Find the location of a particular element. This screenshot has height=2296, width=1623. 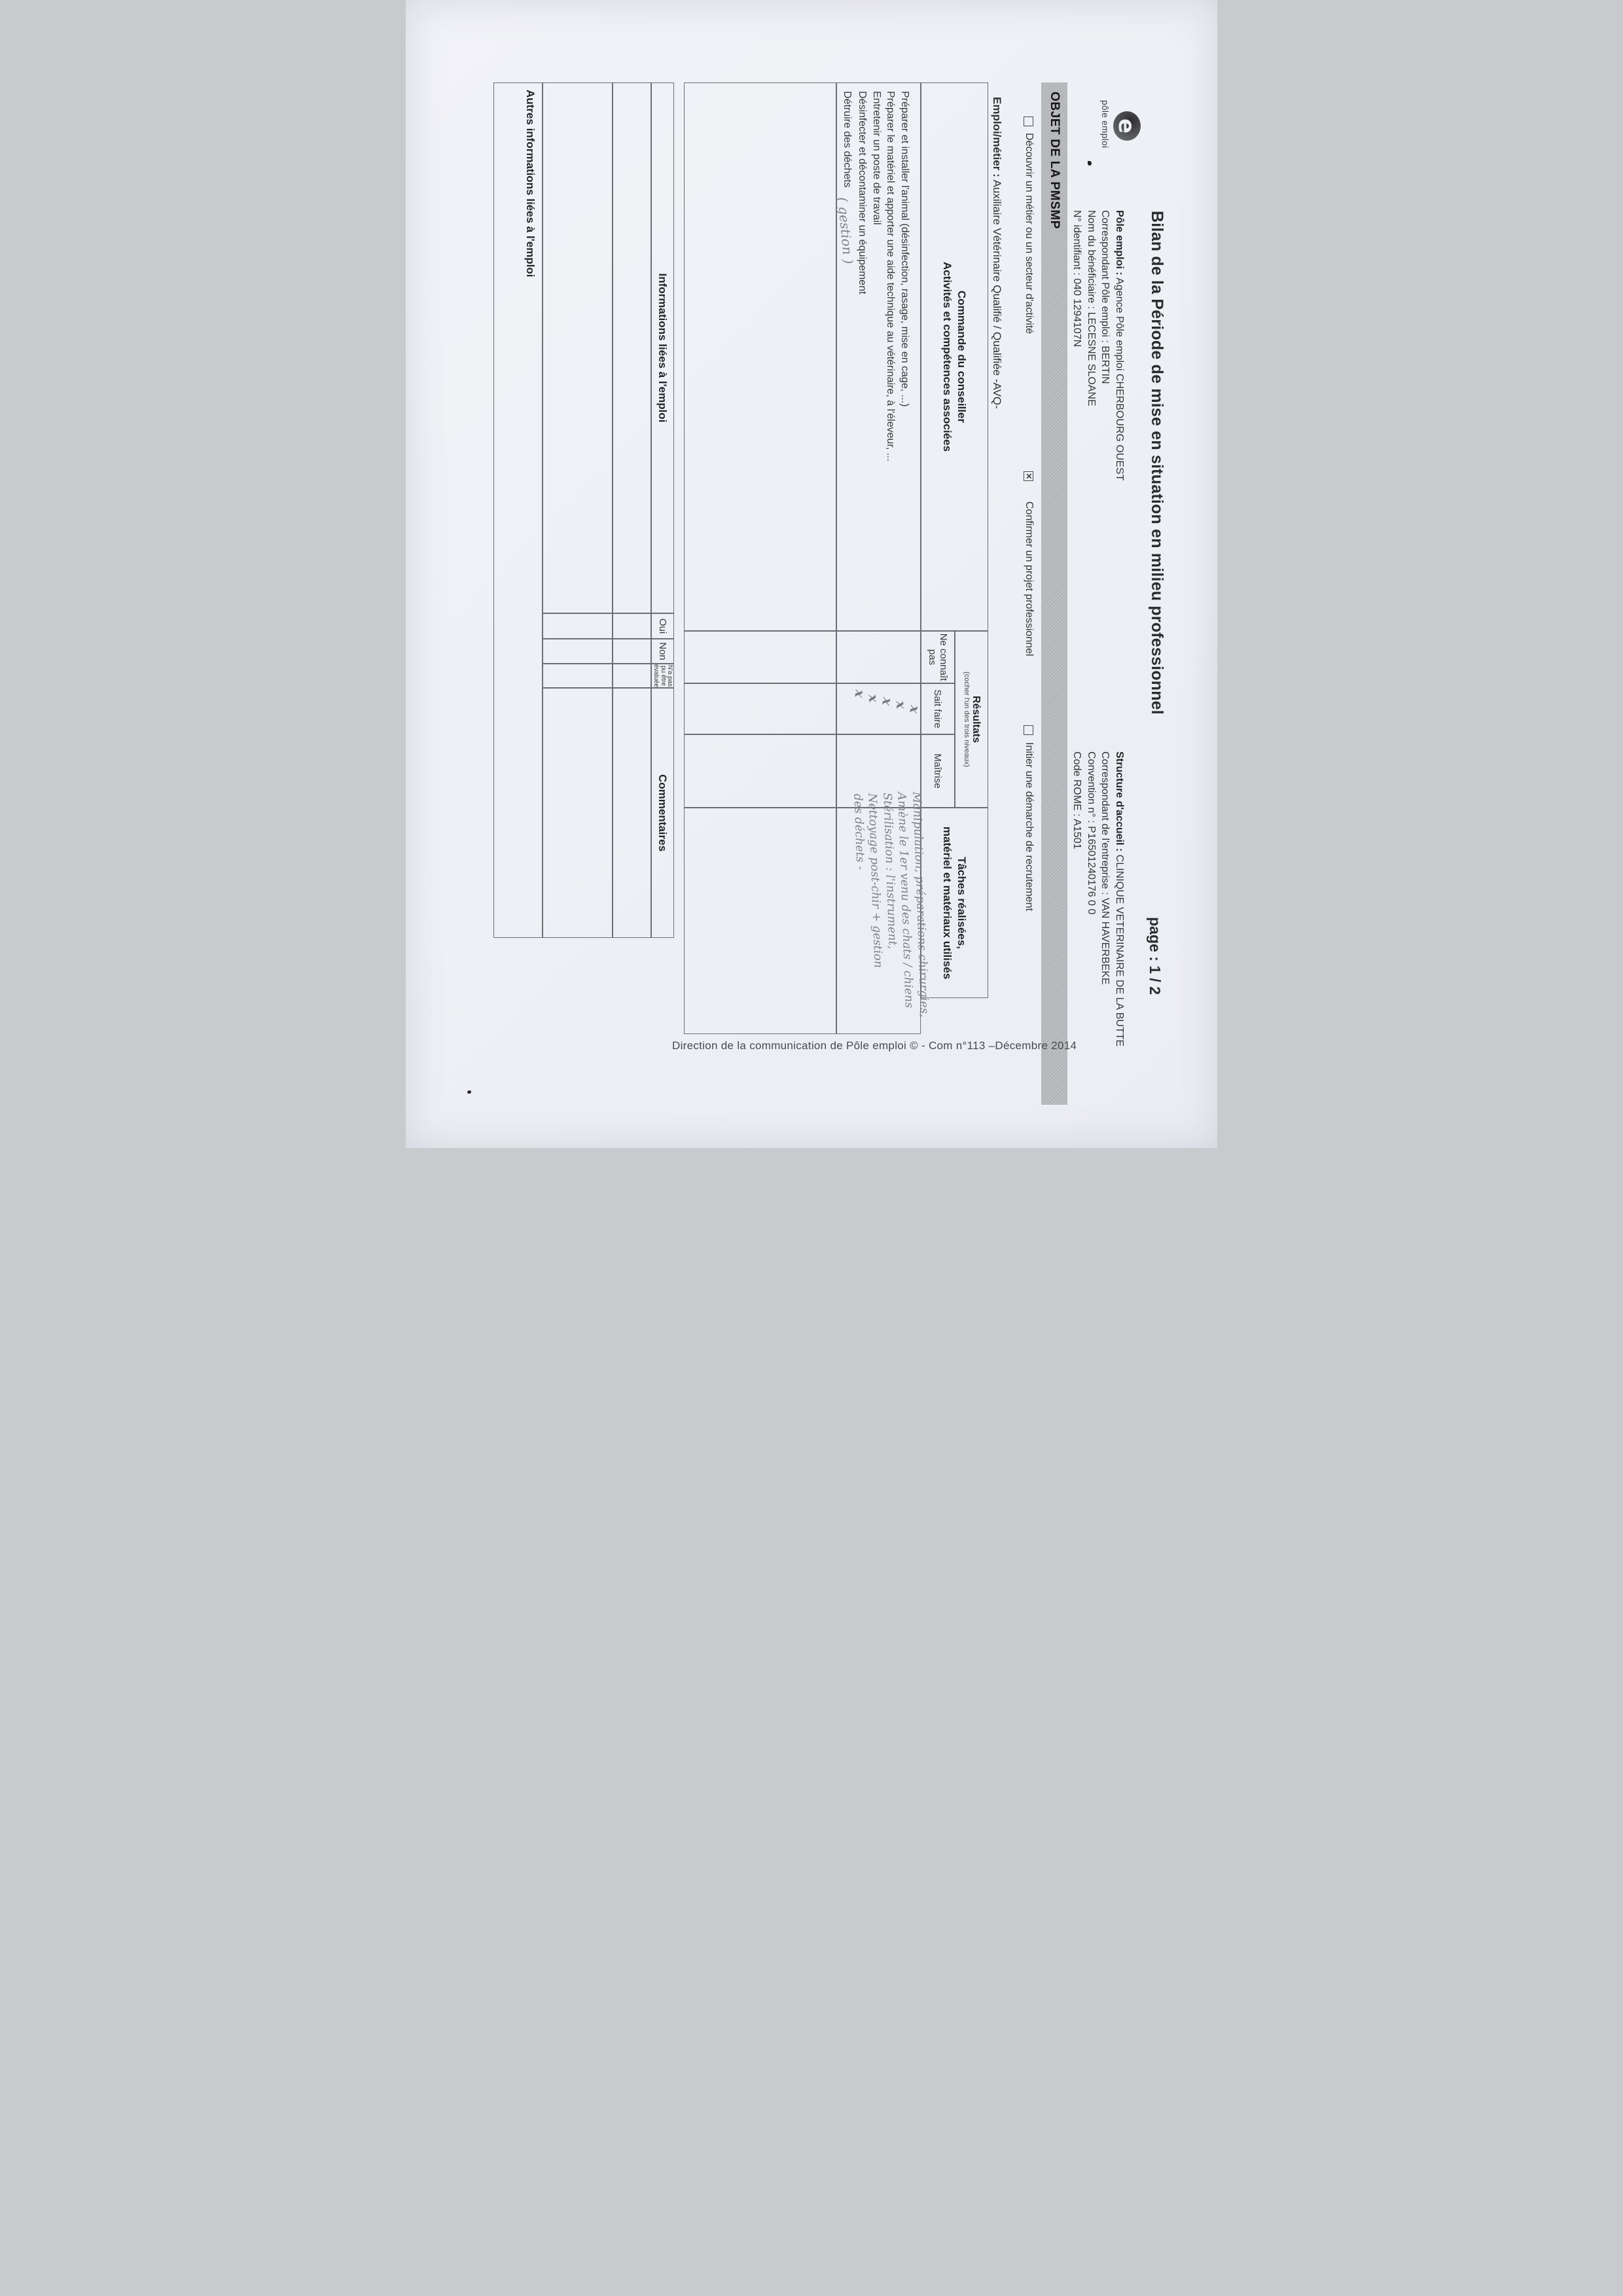

info-header-commentaires: Commentaires is located at coordinates (662, 813).